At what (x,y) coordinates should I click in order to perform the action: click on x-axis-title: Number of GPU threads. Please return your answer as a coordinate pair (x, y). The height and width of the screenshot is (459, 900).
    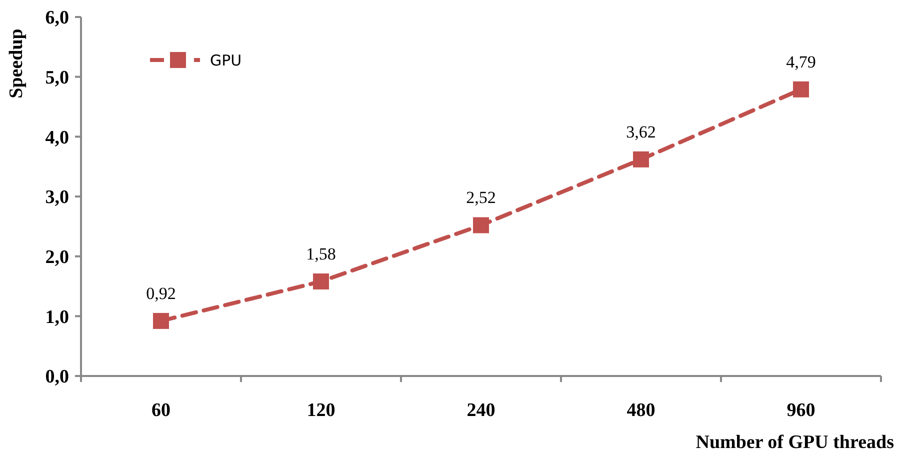
    Looking at the image, I should click on (795, 442).